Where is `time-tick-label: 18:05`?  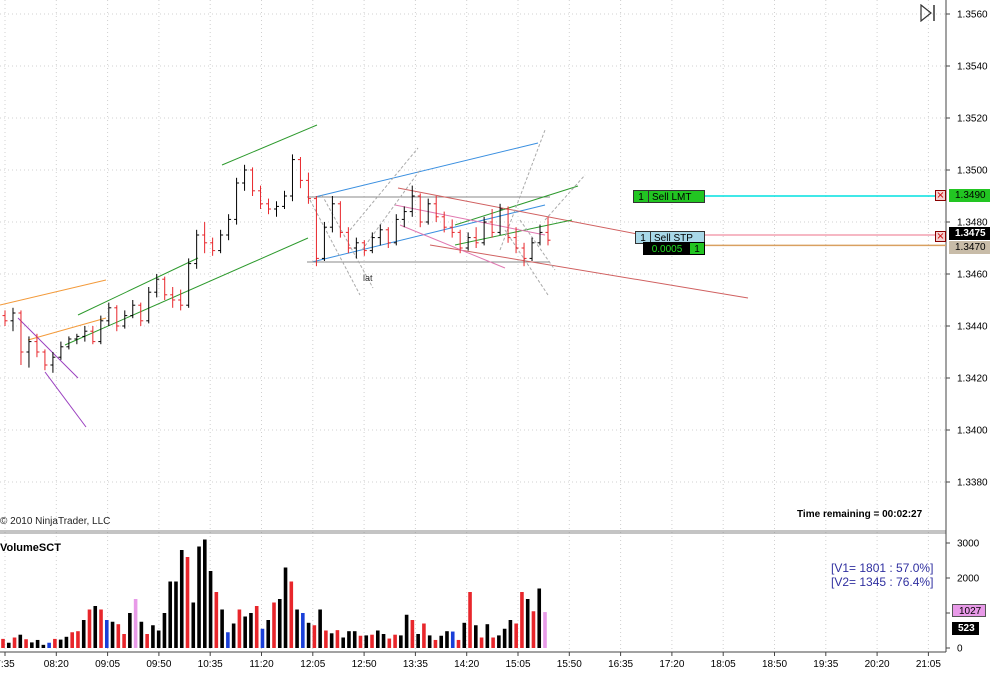 time-tick-label: 18:05 is located at coordinates (723, 664).